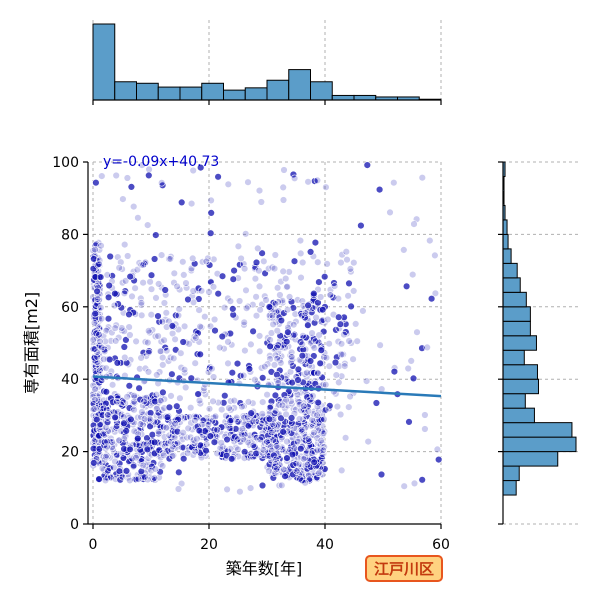  I want to click on x-tick-label: 0, so click(93, 545).